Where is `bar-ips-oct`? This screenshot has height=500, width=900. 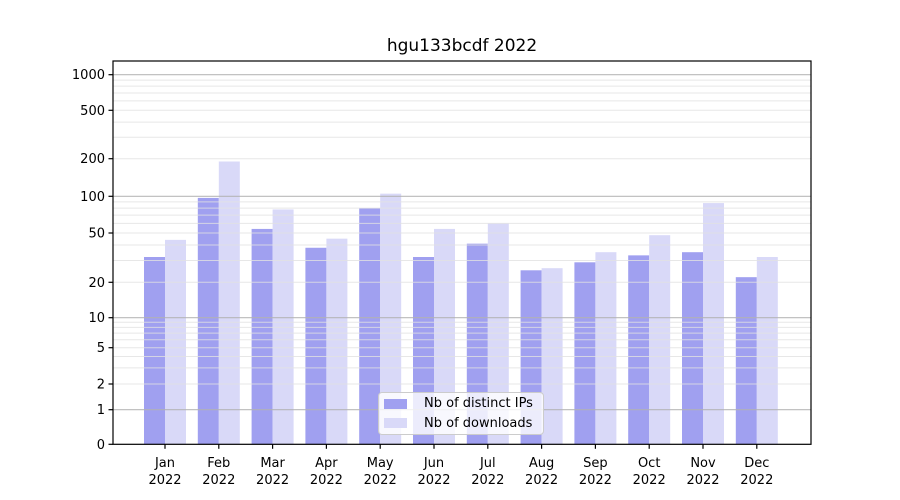 bar-ips-oct is located at coordinates (639, 350).